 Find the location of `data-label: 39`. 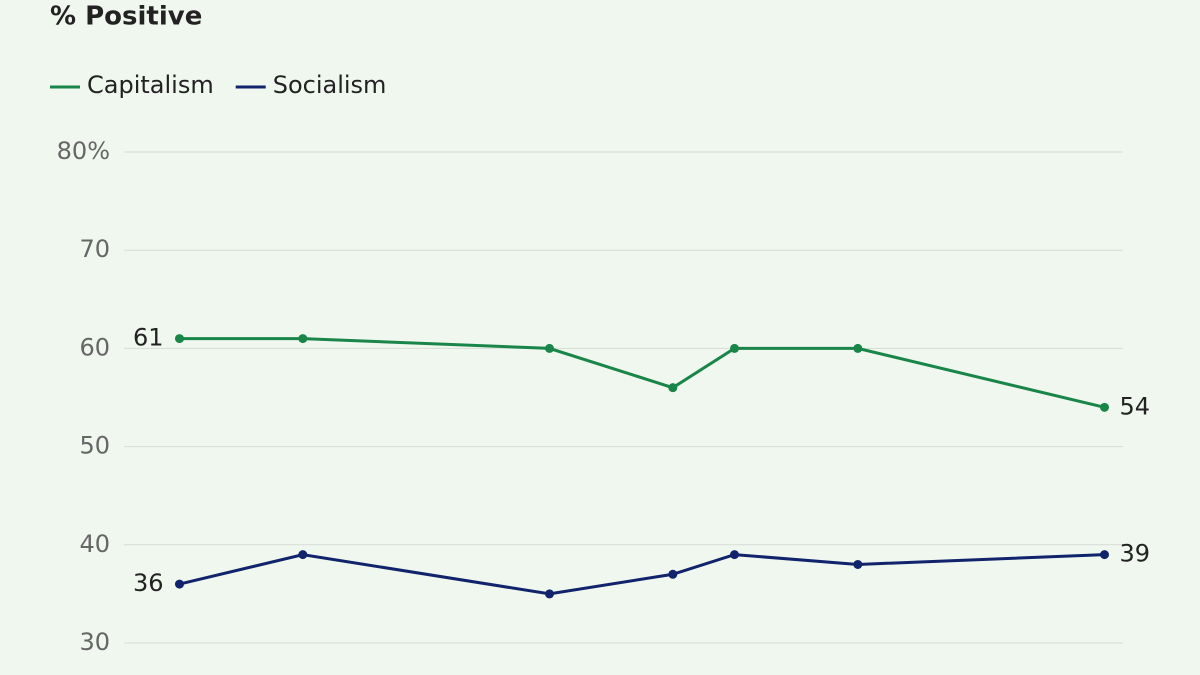

data-label: 39 is located at coordinates (1135, 554).